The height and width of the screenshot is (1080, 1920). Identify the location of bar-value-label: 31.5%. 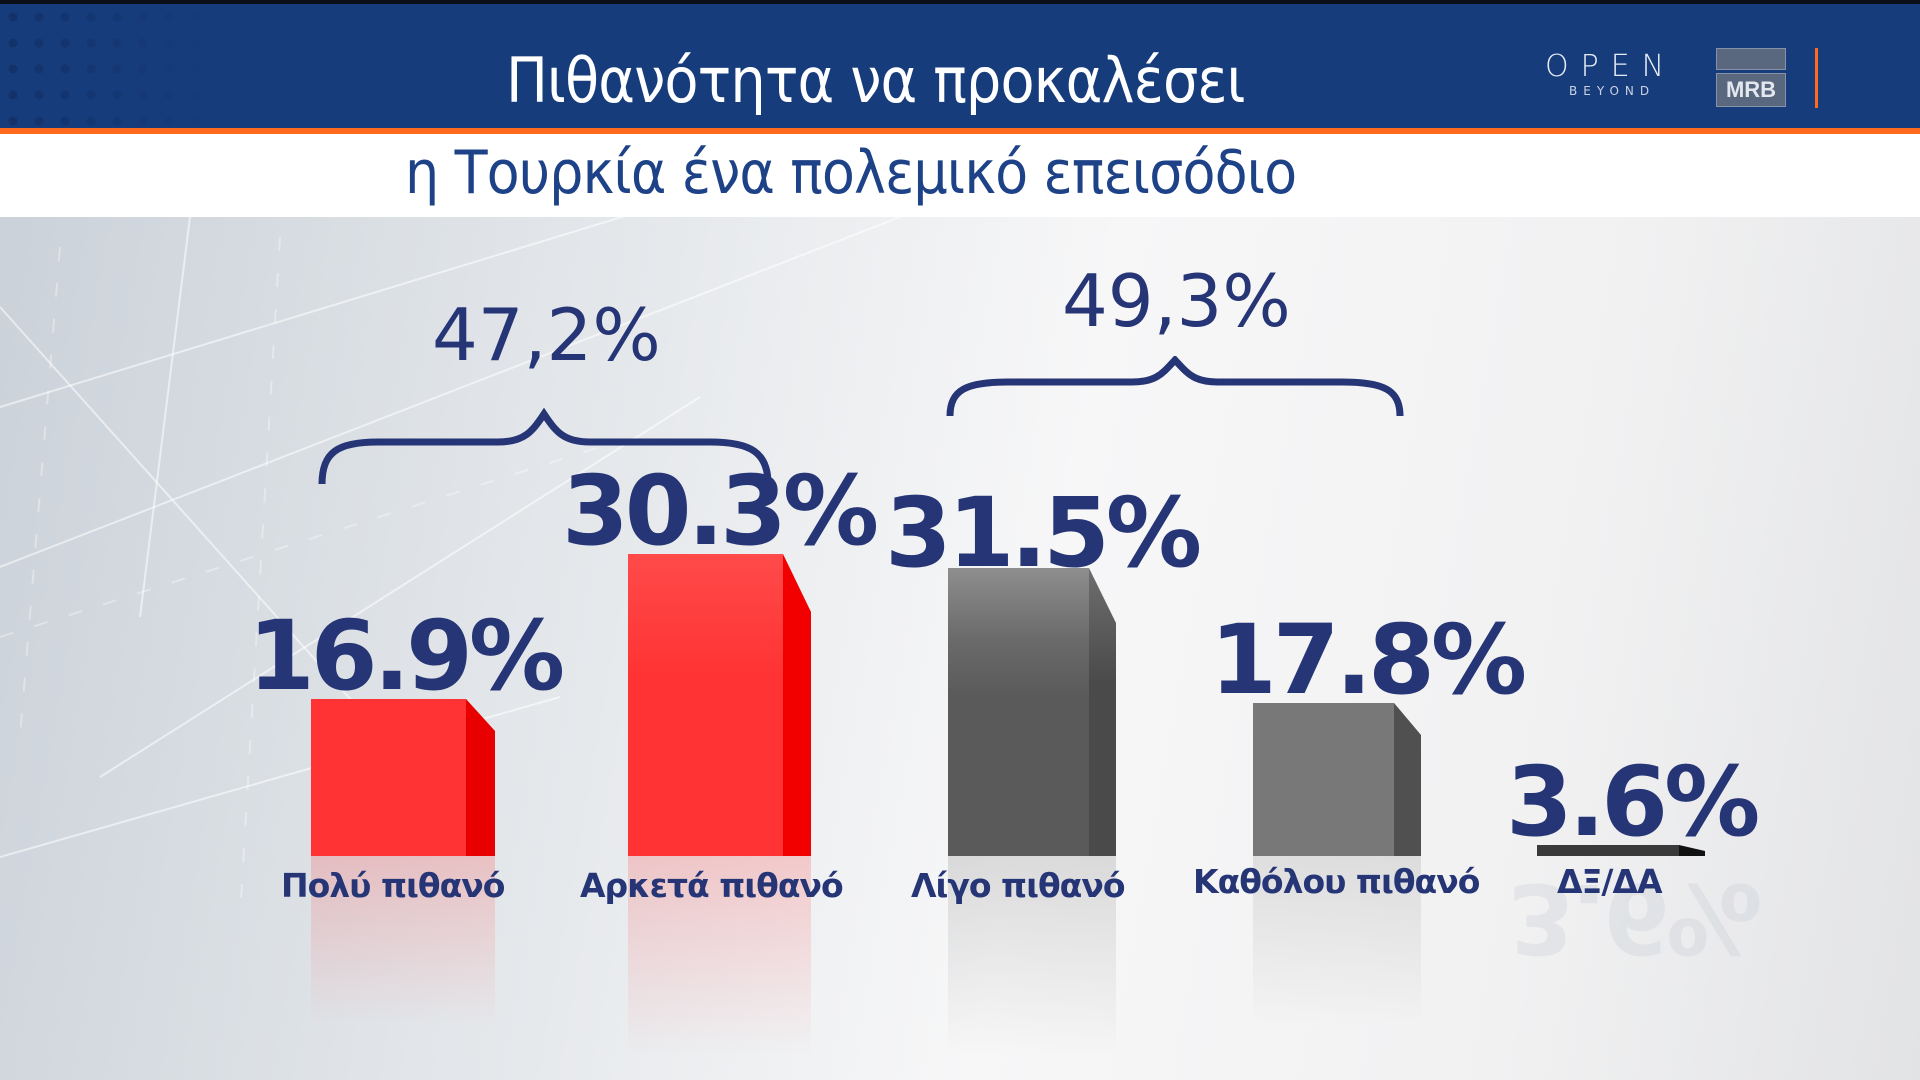
(1043, 533).